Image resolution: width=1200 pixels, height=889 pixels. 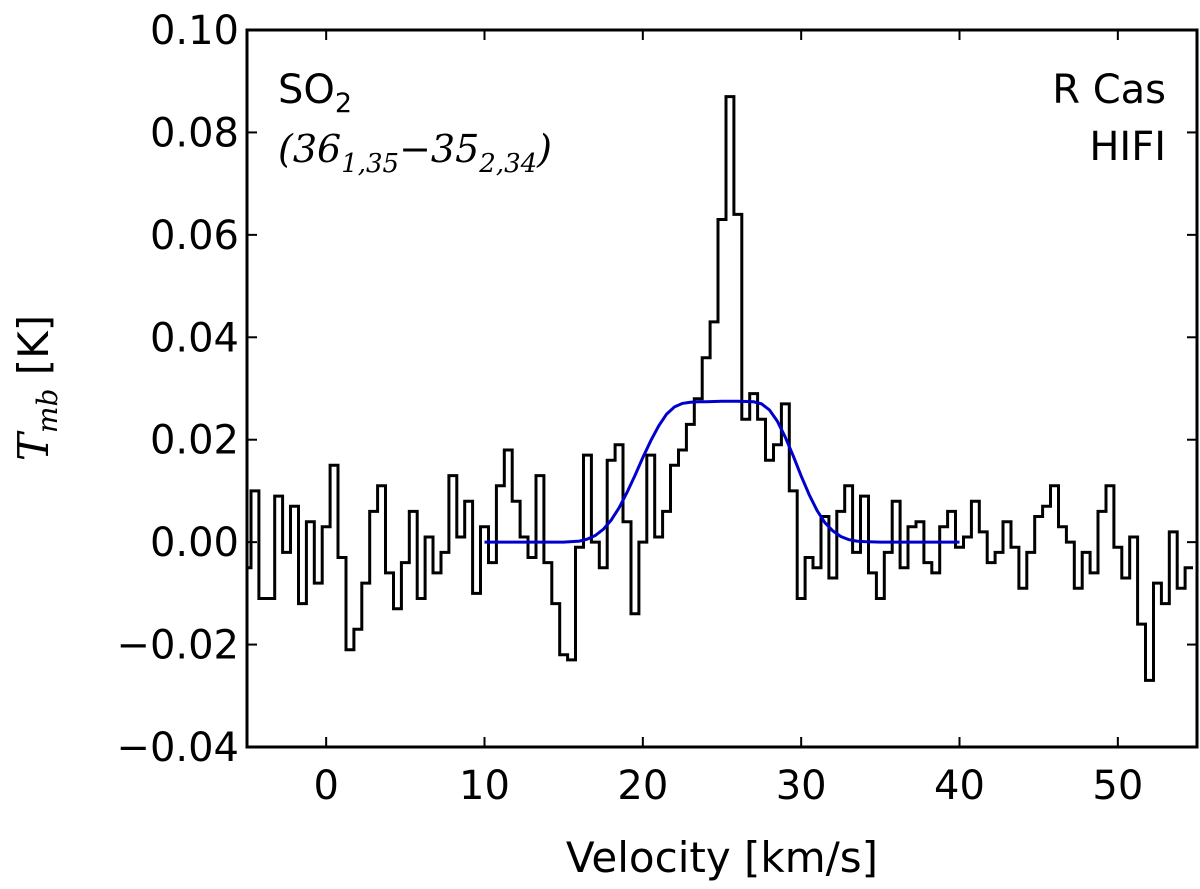 I want to click on y-axis-label-text: Tmb [K], so click(x=36, y=388).